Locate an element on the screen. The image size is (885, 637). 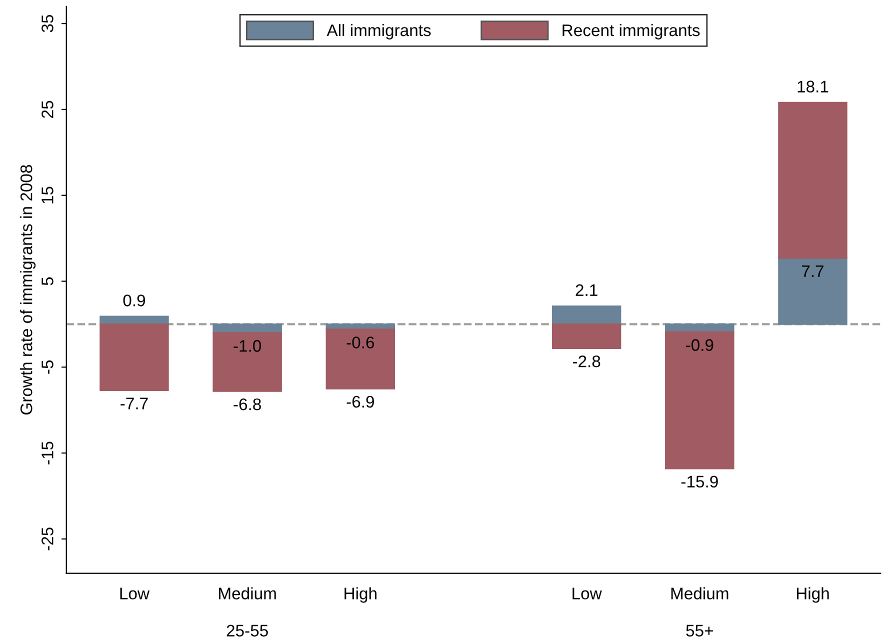
y-tick-label: 15 is located at coordinates (48, 195).